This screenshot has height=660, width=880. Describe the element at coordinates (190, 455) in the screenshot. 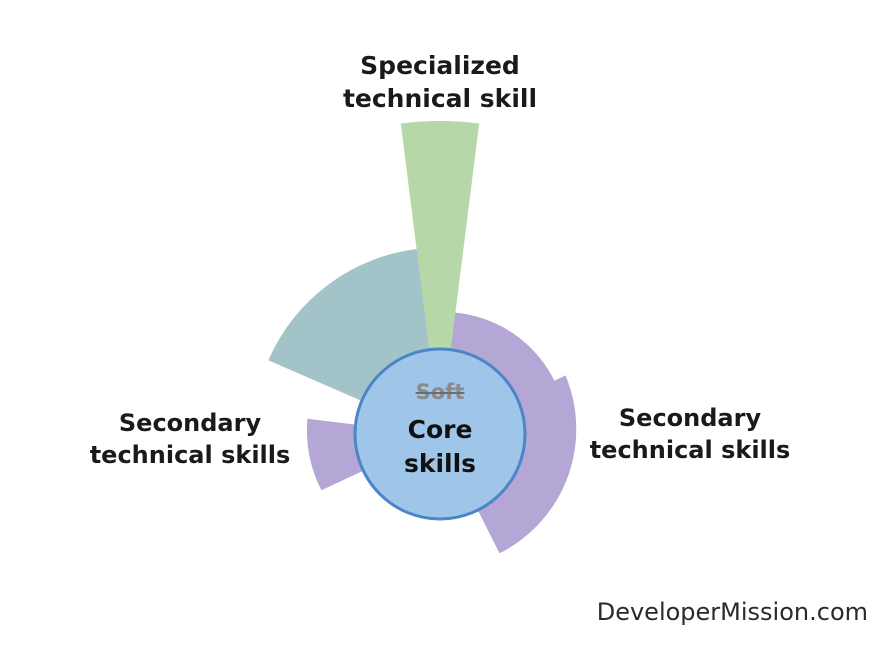

I see `left-secondary-line-2: technical skills` at that location.